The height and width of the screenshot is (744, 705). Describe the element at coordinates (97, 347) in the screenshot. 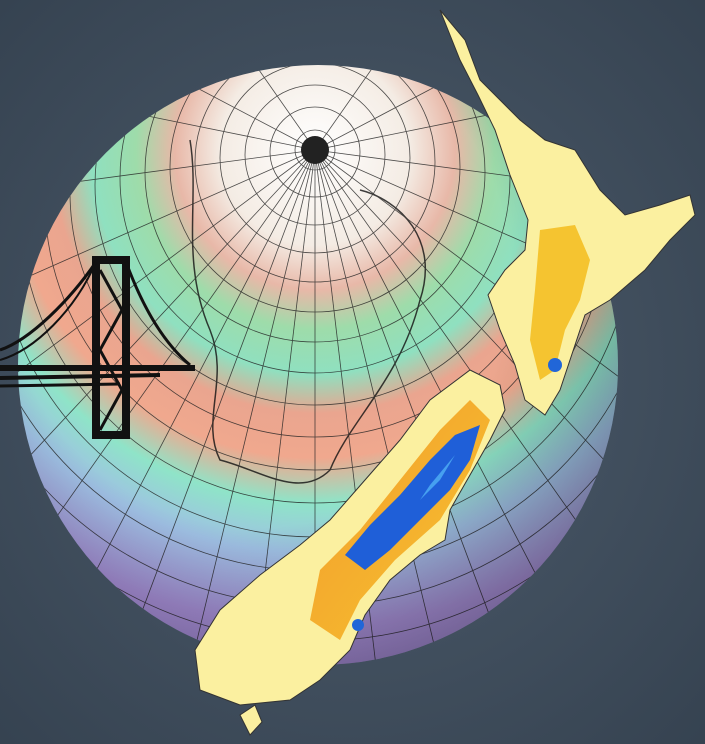

I see `bridge` at that location.